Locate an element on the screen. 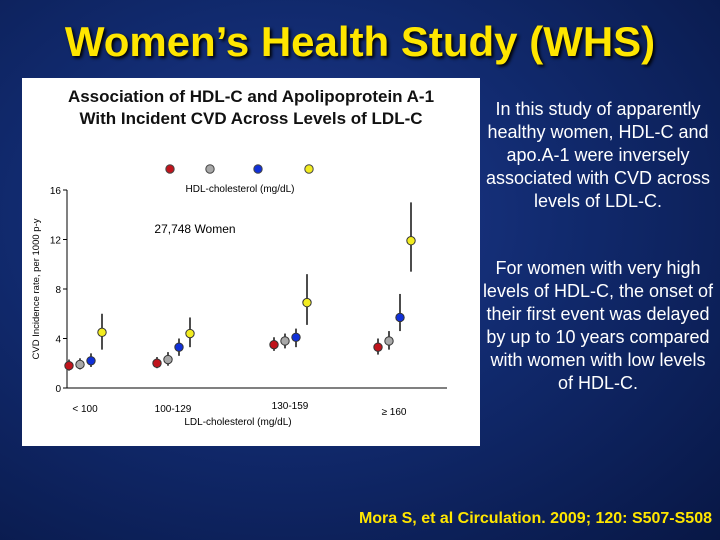 Image resolution: width=720 pixels, height=540 pixels. chart-title-line-2: With Incident CVD Across Levels of LDL-C is located at coordinates (251, 118).